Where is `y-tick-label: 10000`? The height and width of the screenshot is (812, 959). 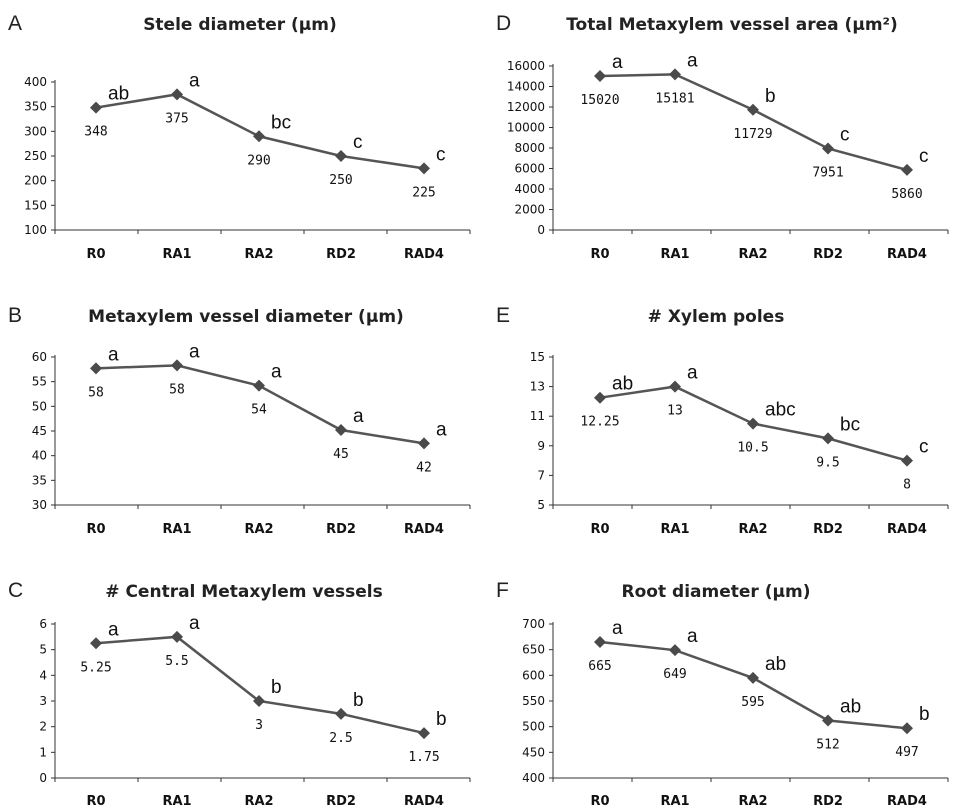
y-tick-label: 10000 is located at coordinates (526, 128).